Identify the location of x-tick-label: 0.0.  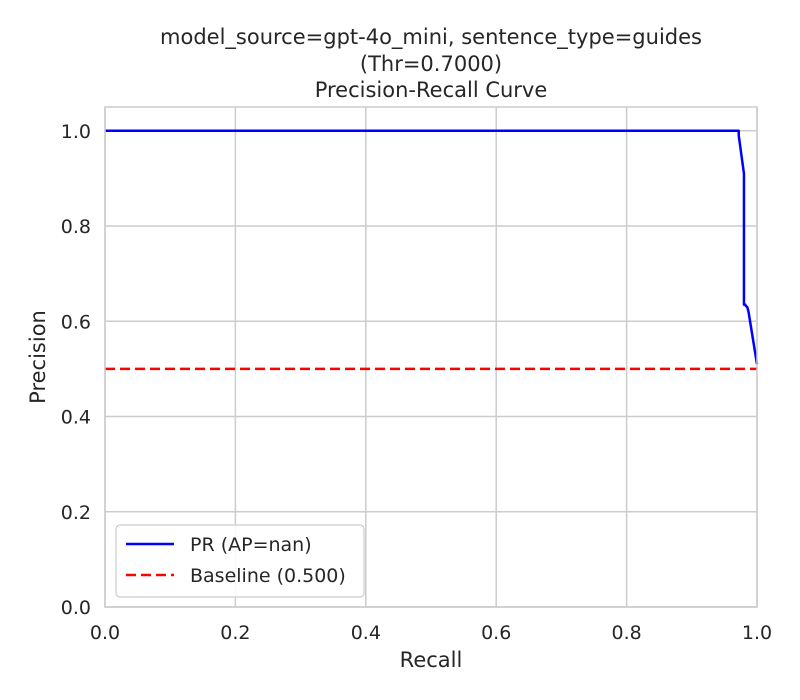
(105, 633).